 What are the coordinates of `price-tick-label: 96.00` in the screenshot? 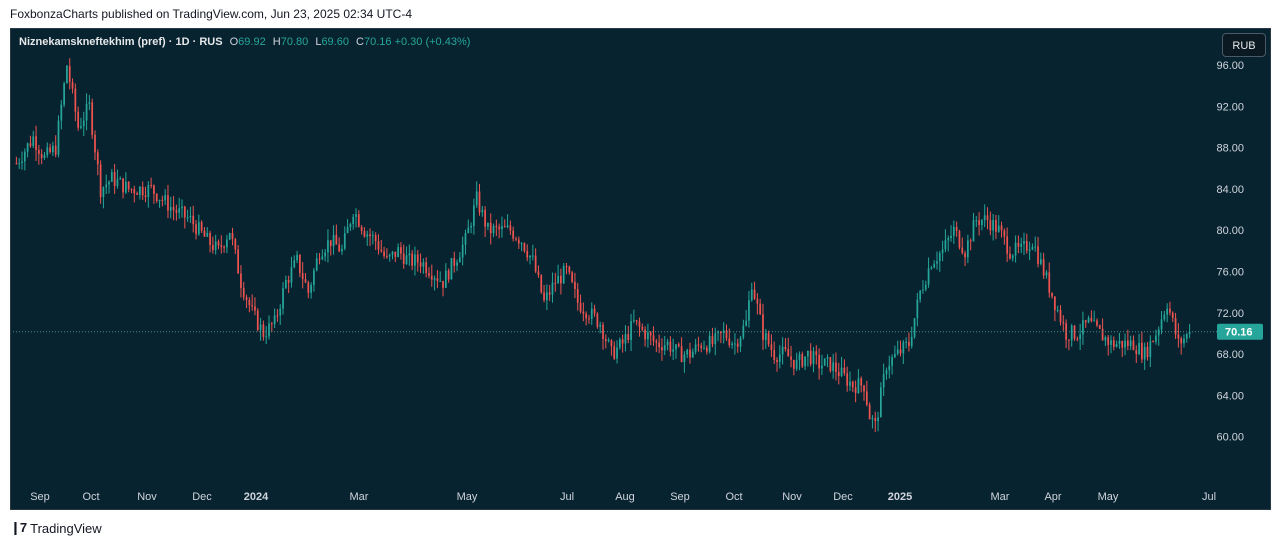 It's located at (1230, 66).